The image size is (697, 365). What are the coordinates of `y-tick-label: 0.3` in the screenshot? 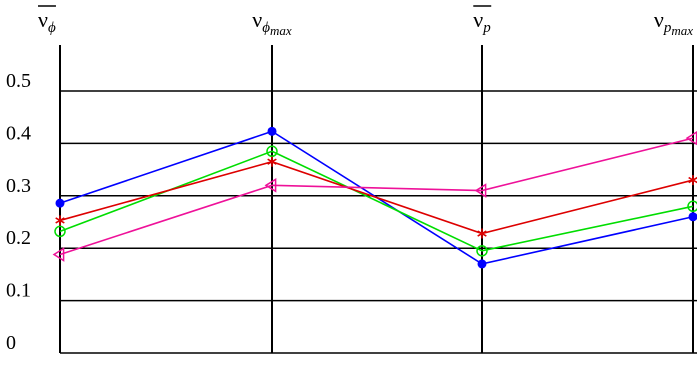 It's located at (18, 186).